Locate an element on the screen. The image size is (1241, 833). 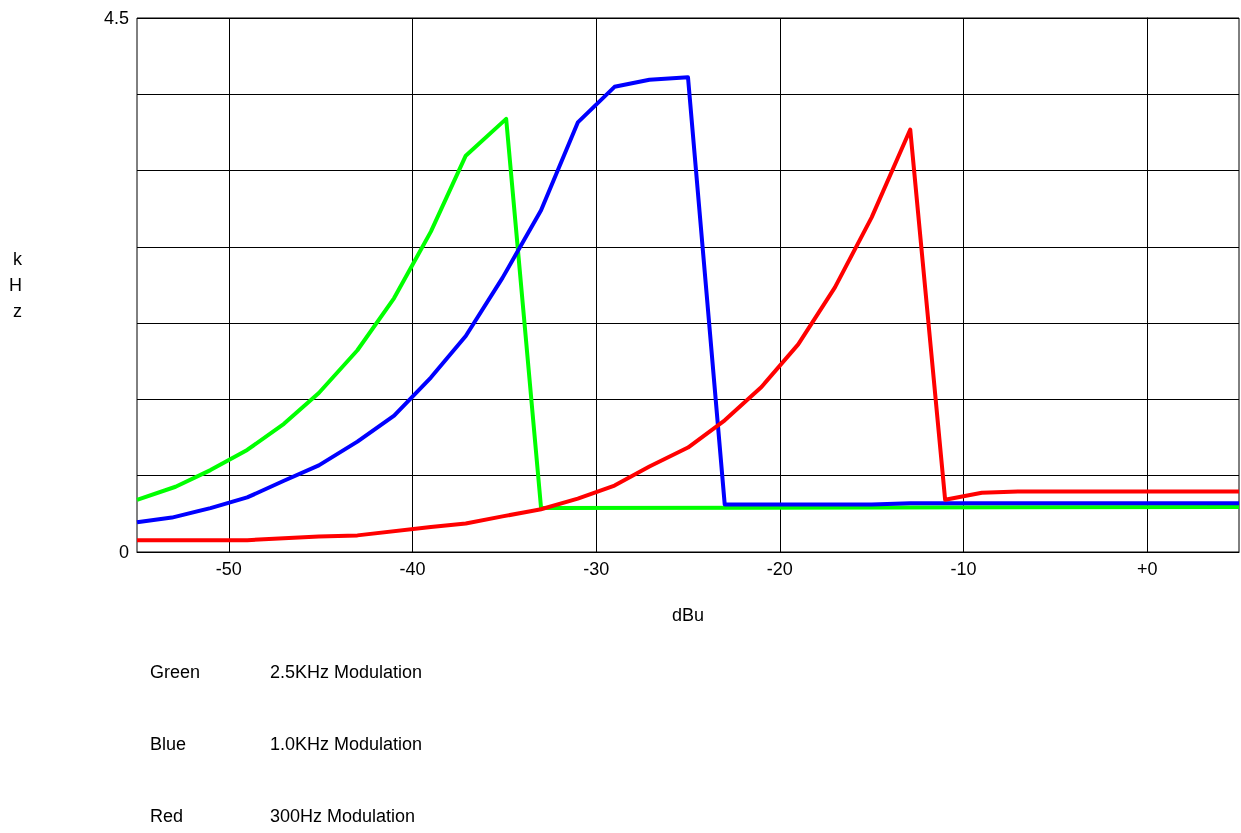
x-tick-label: -50 is located at coordinates (228, 569).